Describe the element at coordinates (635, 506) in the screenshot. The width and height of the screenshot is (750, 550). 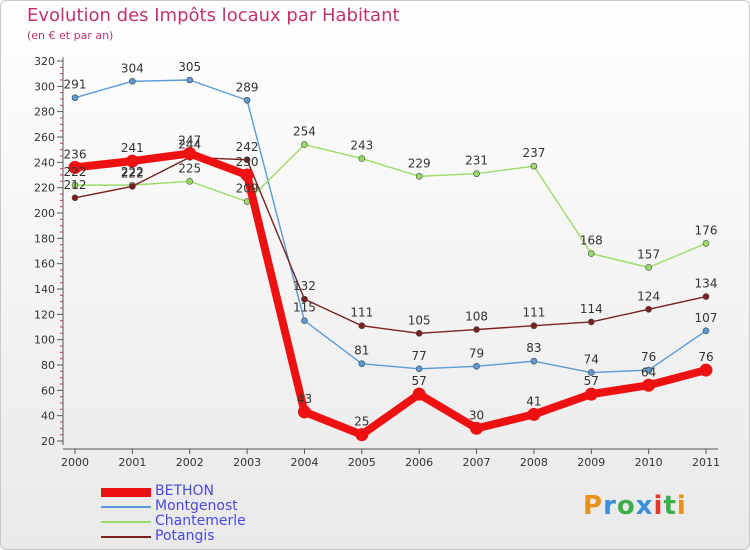
I see `proxiti-logo: Proxiti` at that location.